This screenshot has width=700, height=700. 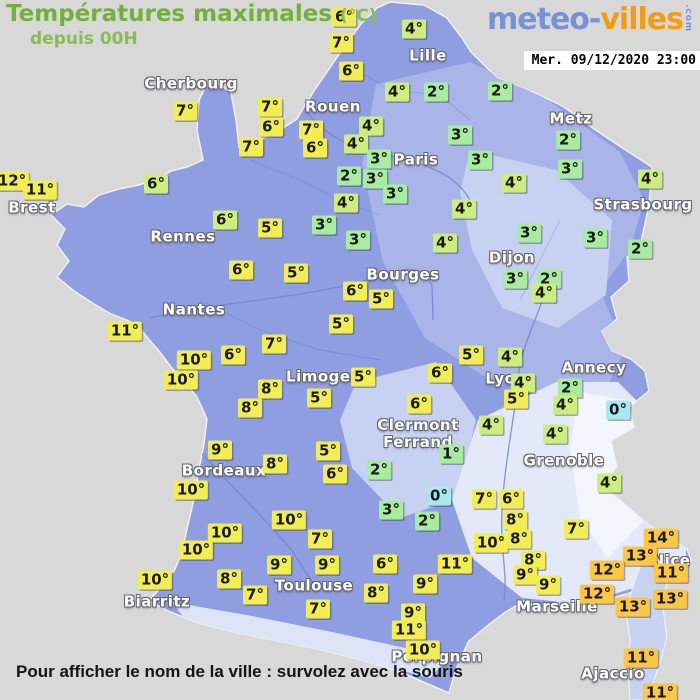 What do you see at coordinates (590, 19) in the screenshot?
I see `meteo-villes-logo: meteo-villes.com` at bounding box center [590, 19].